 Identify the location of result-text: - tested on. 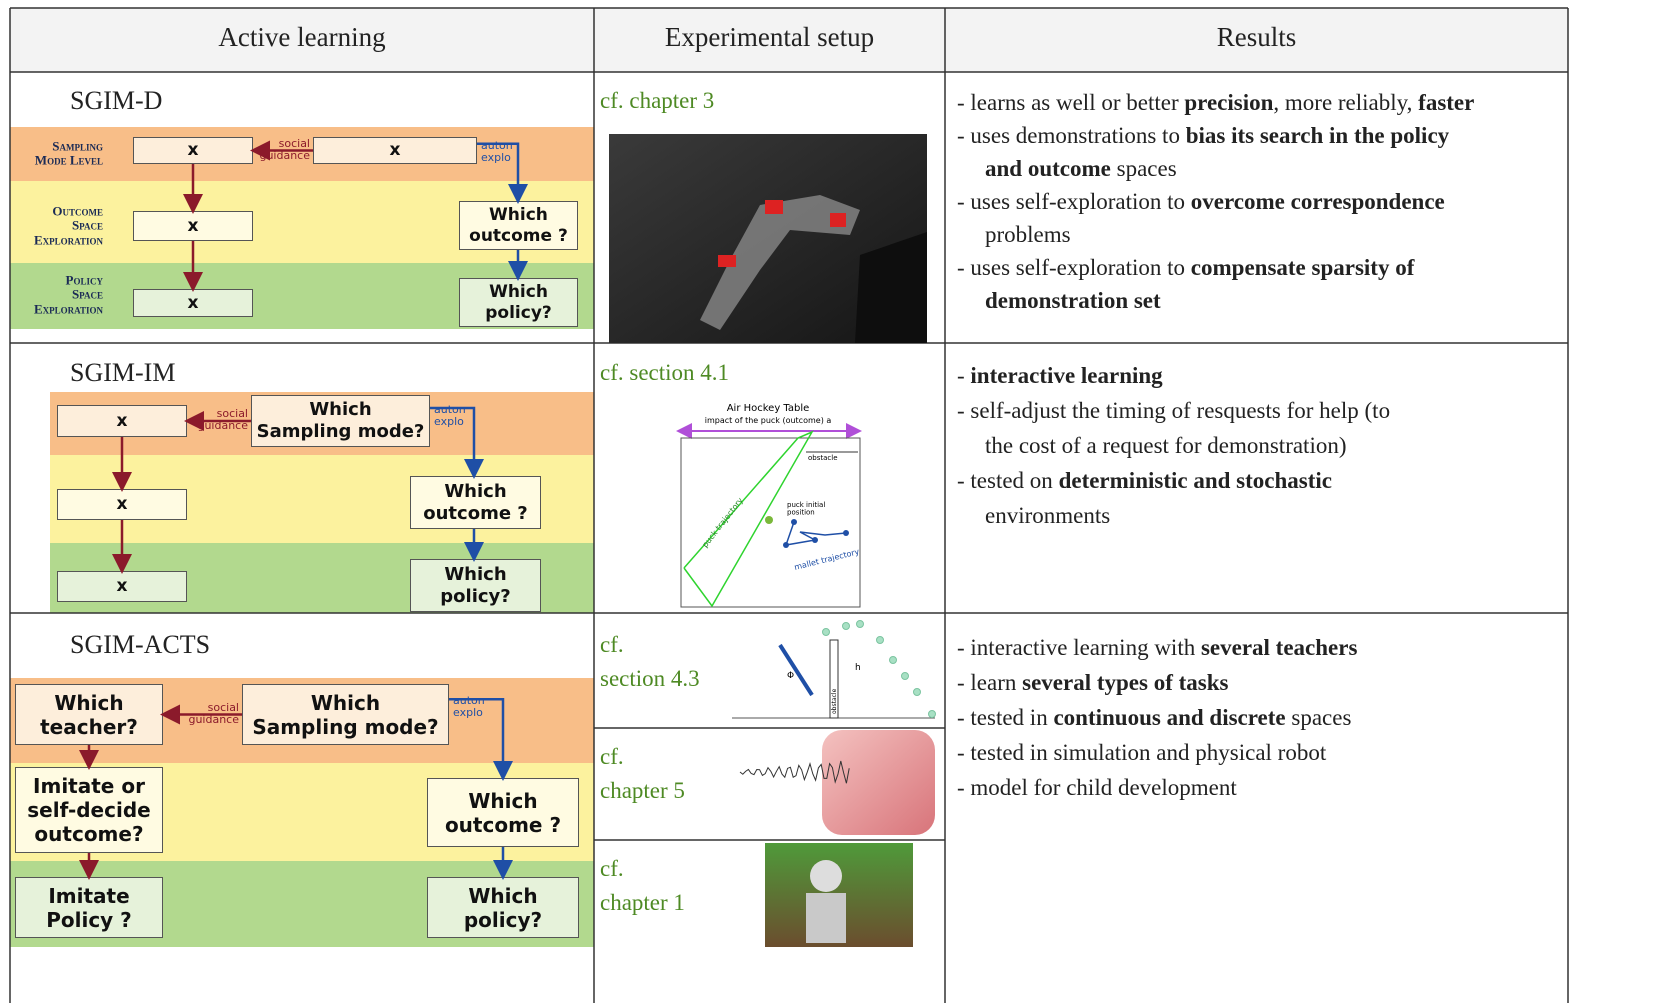
(1008, 480).